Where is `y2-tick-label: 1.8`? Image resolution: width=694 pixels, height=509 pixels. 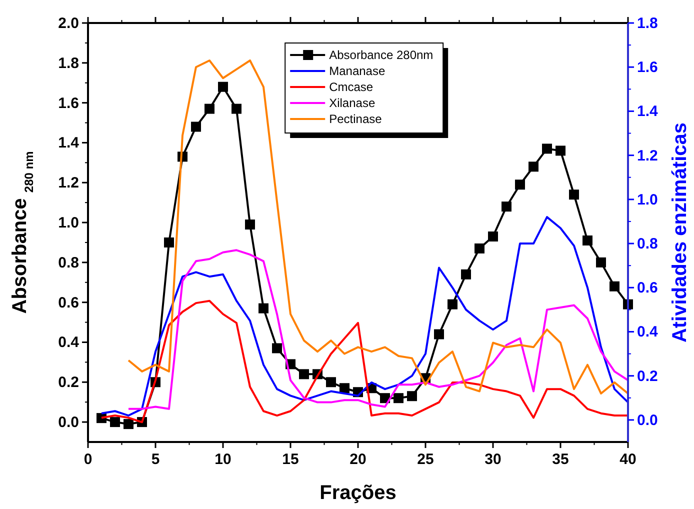 y2-tick-label: 1.8 is located at coordinates (647, 23).